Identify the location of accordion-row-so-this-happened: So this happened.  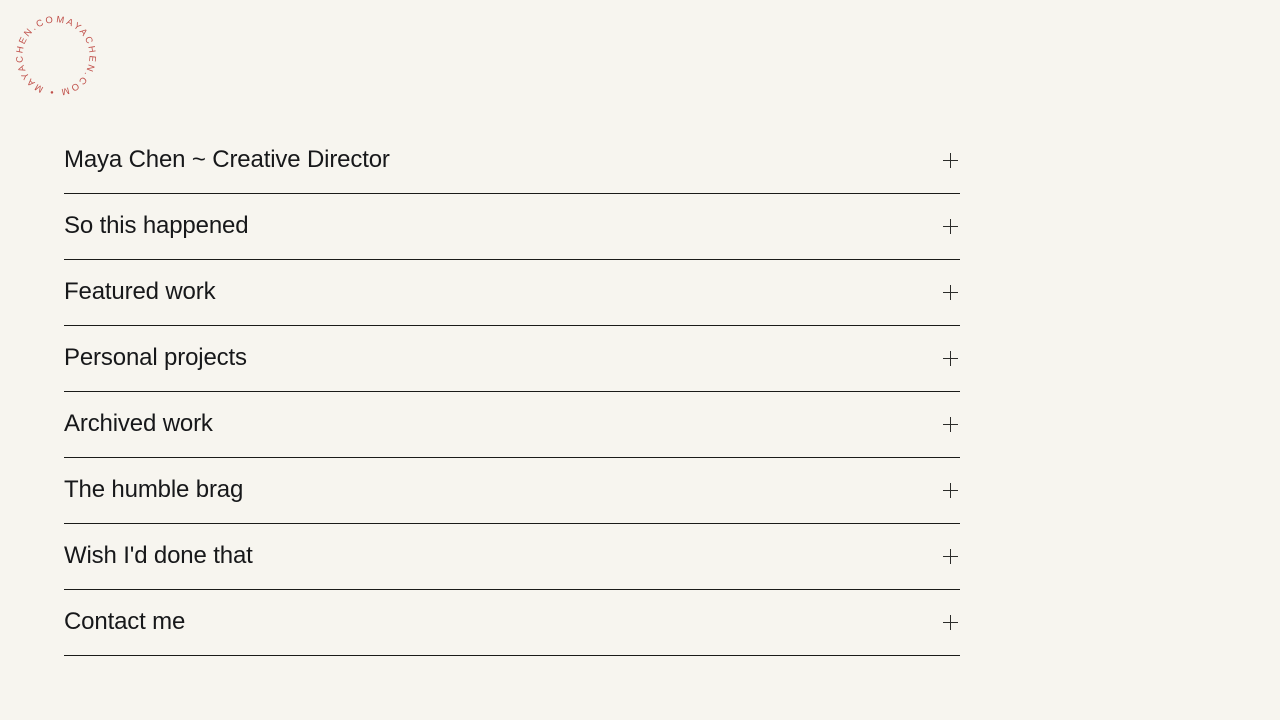
(512, 227).